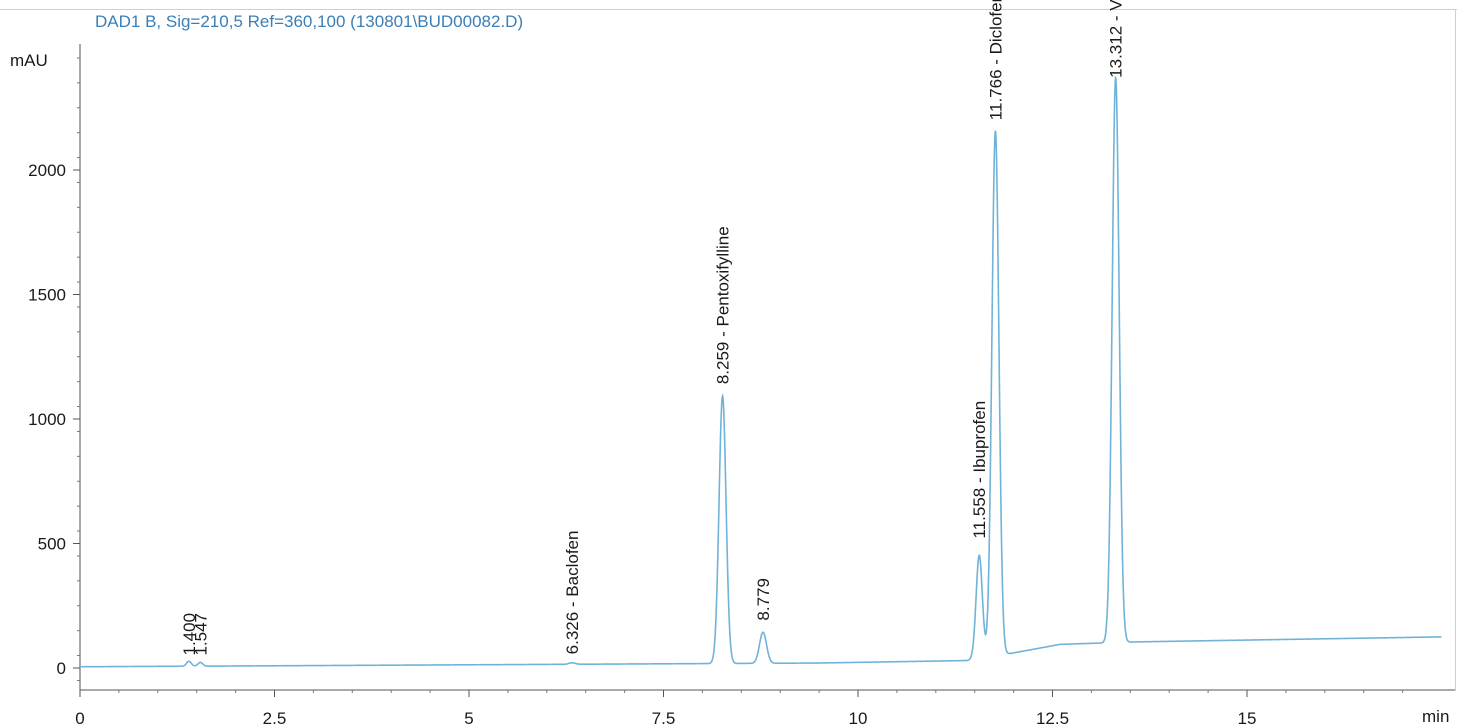  What do you see at coordinates (763, 599) in the screenshot?
I see `peak-label: 8.779` at bounding box center [763, 599].